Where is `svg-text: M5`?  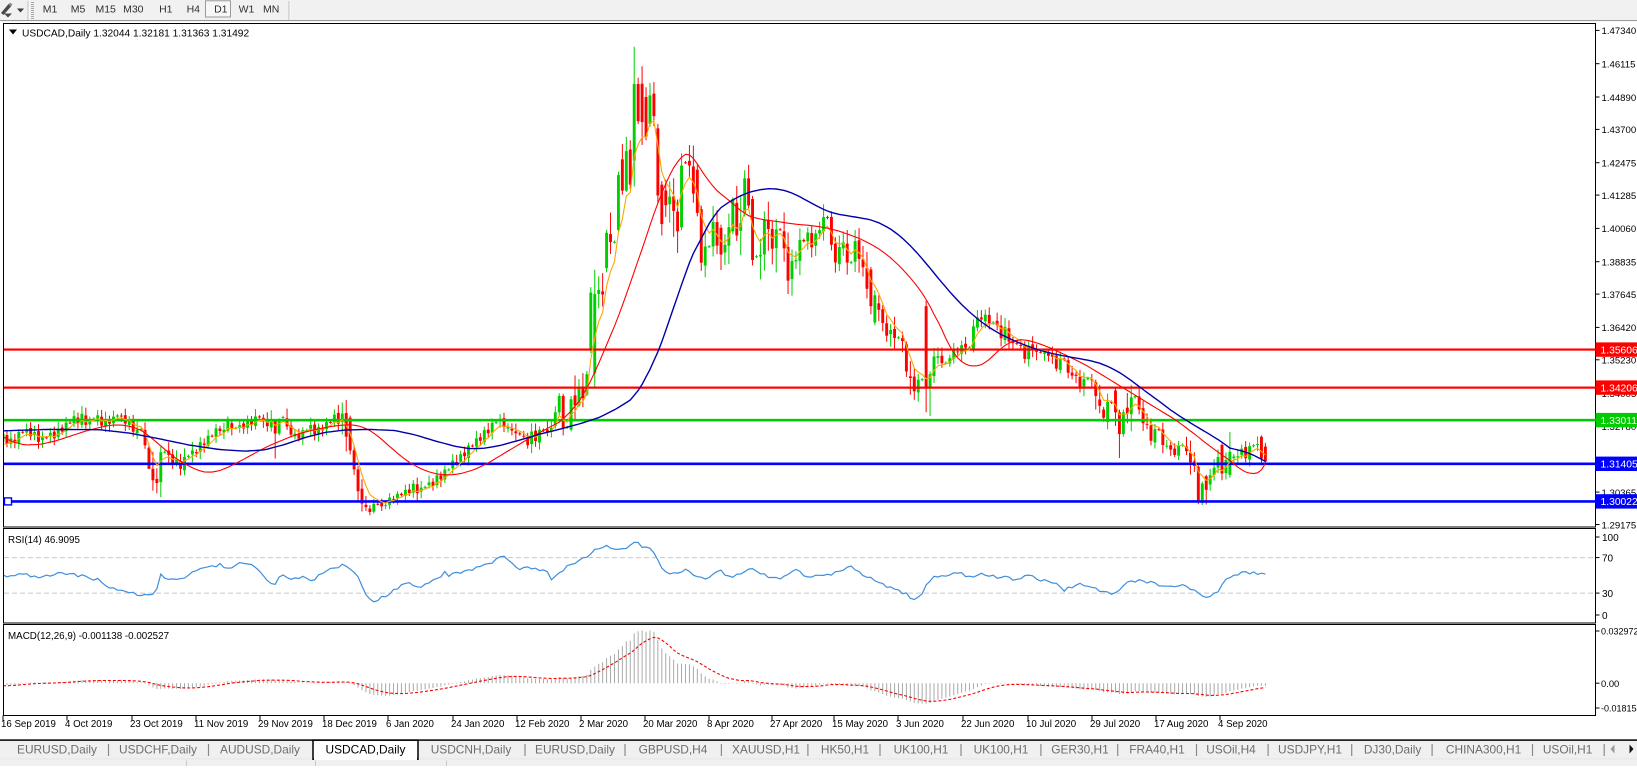 svg-text: M5 is located at coordinates (78, 10).